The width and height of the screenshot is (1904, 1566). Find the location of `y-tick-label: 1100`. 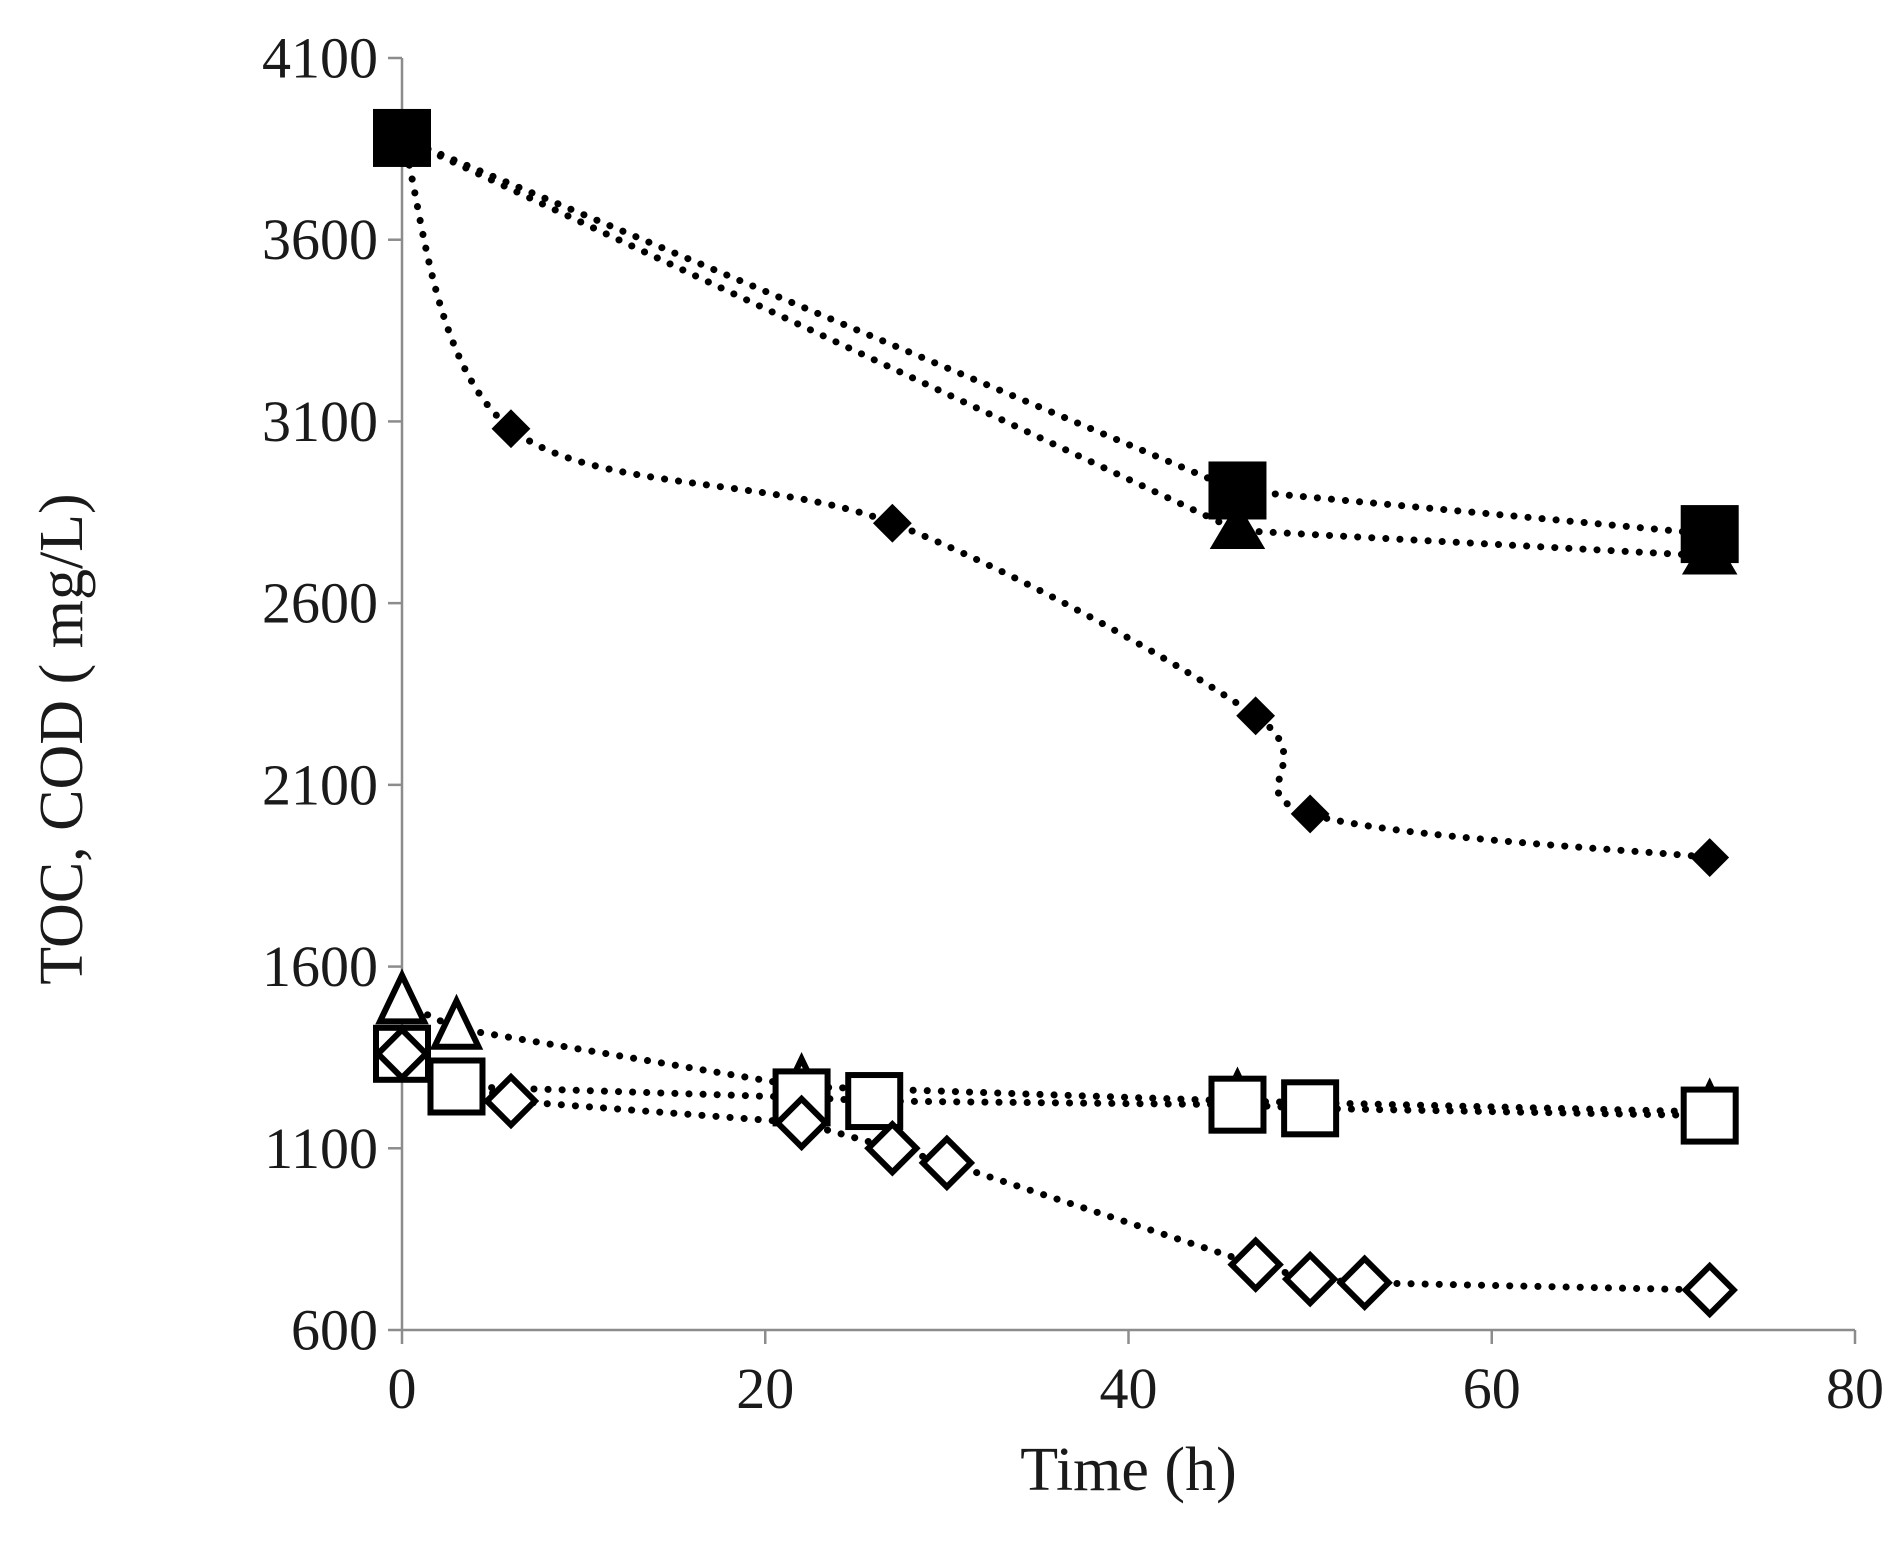

y-tick-label: 1100 is located at coordinates (321, 1148).